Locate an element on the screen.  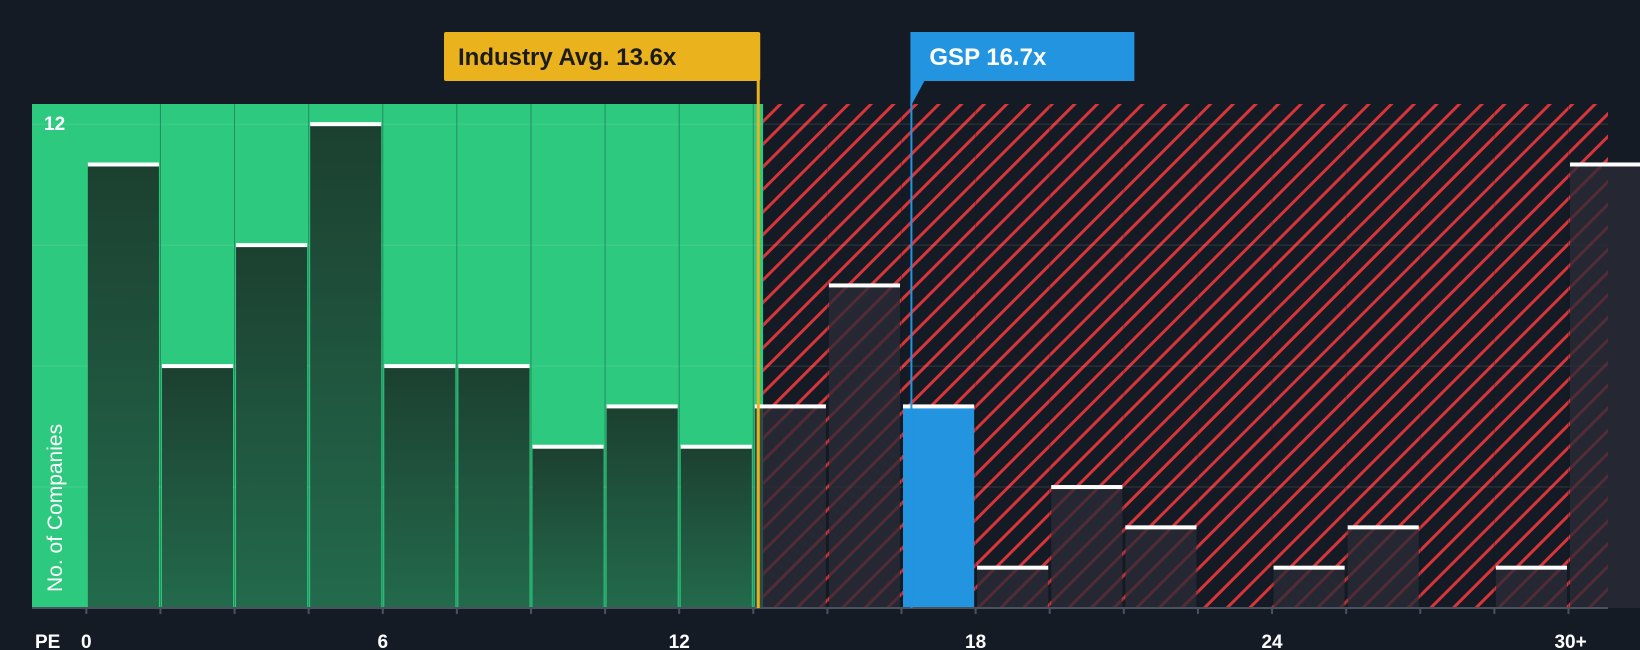
x-tick-label: 30+ is located at coordinates (1570, 641).